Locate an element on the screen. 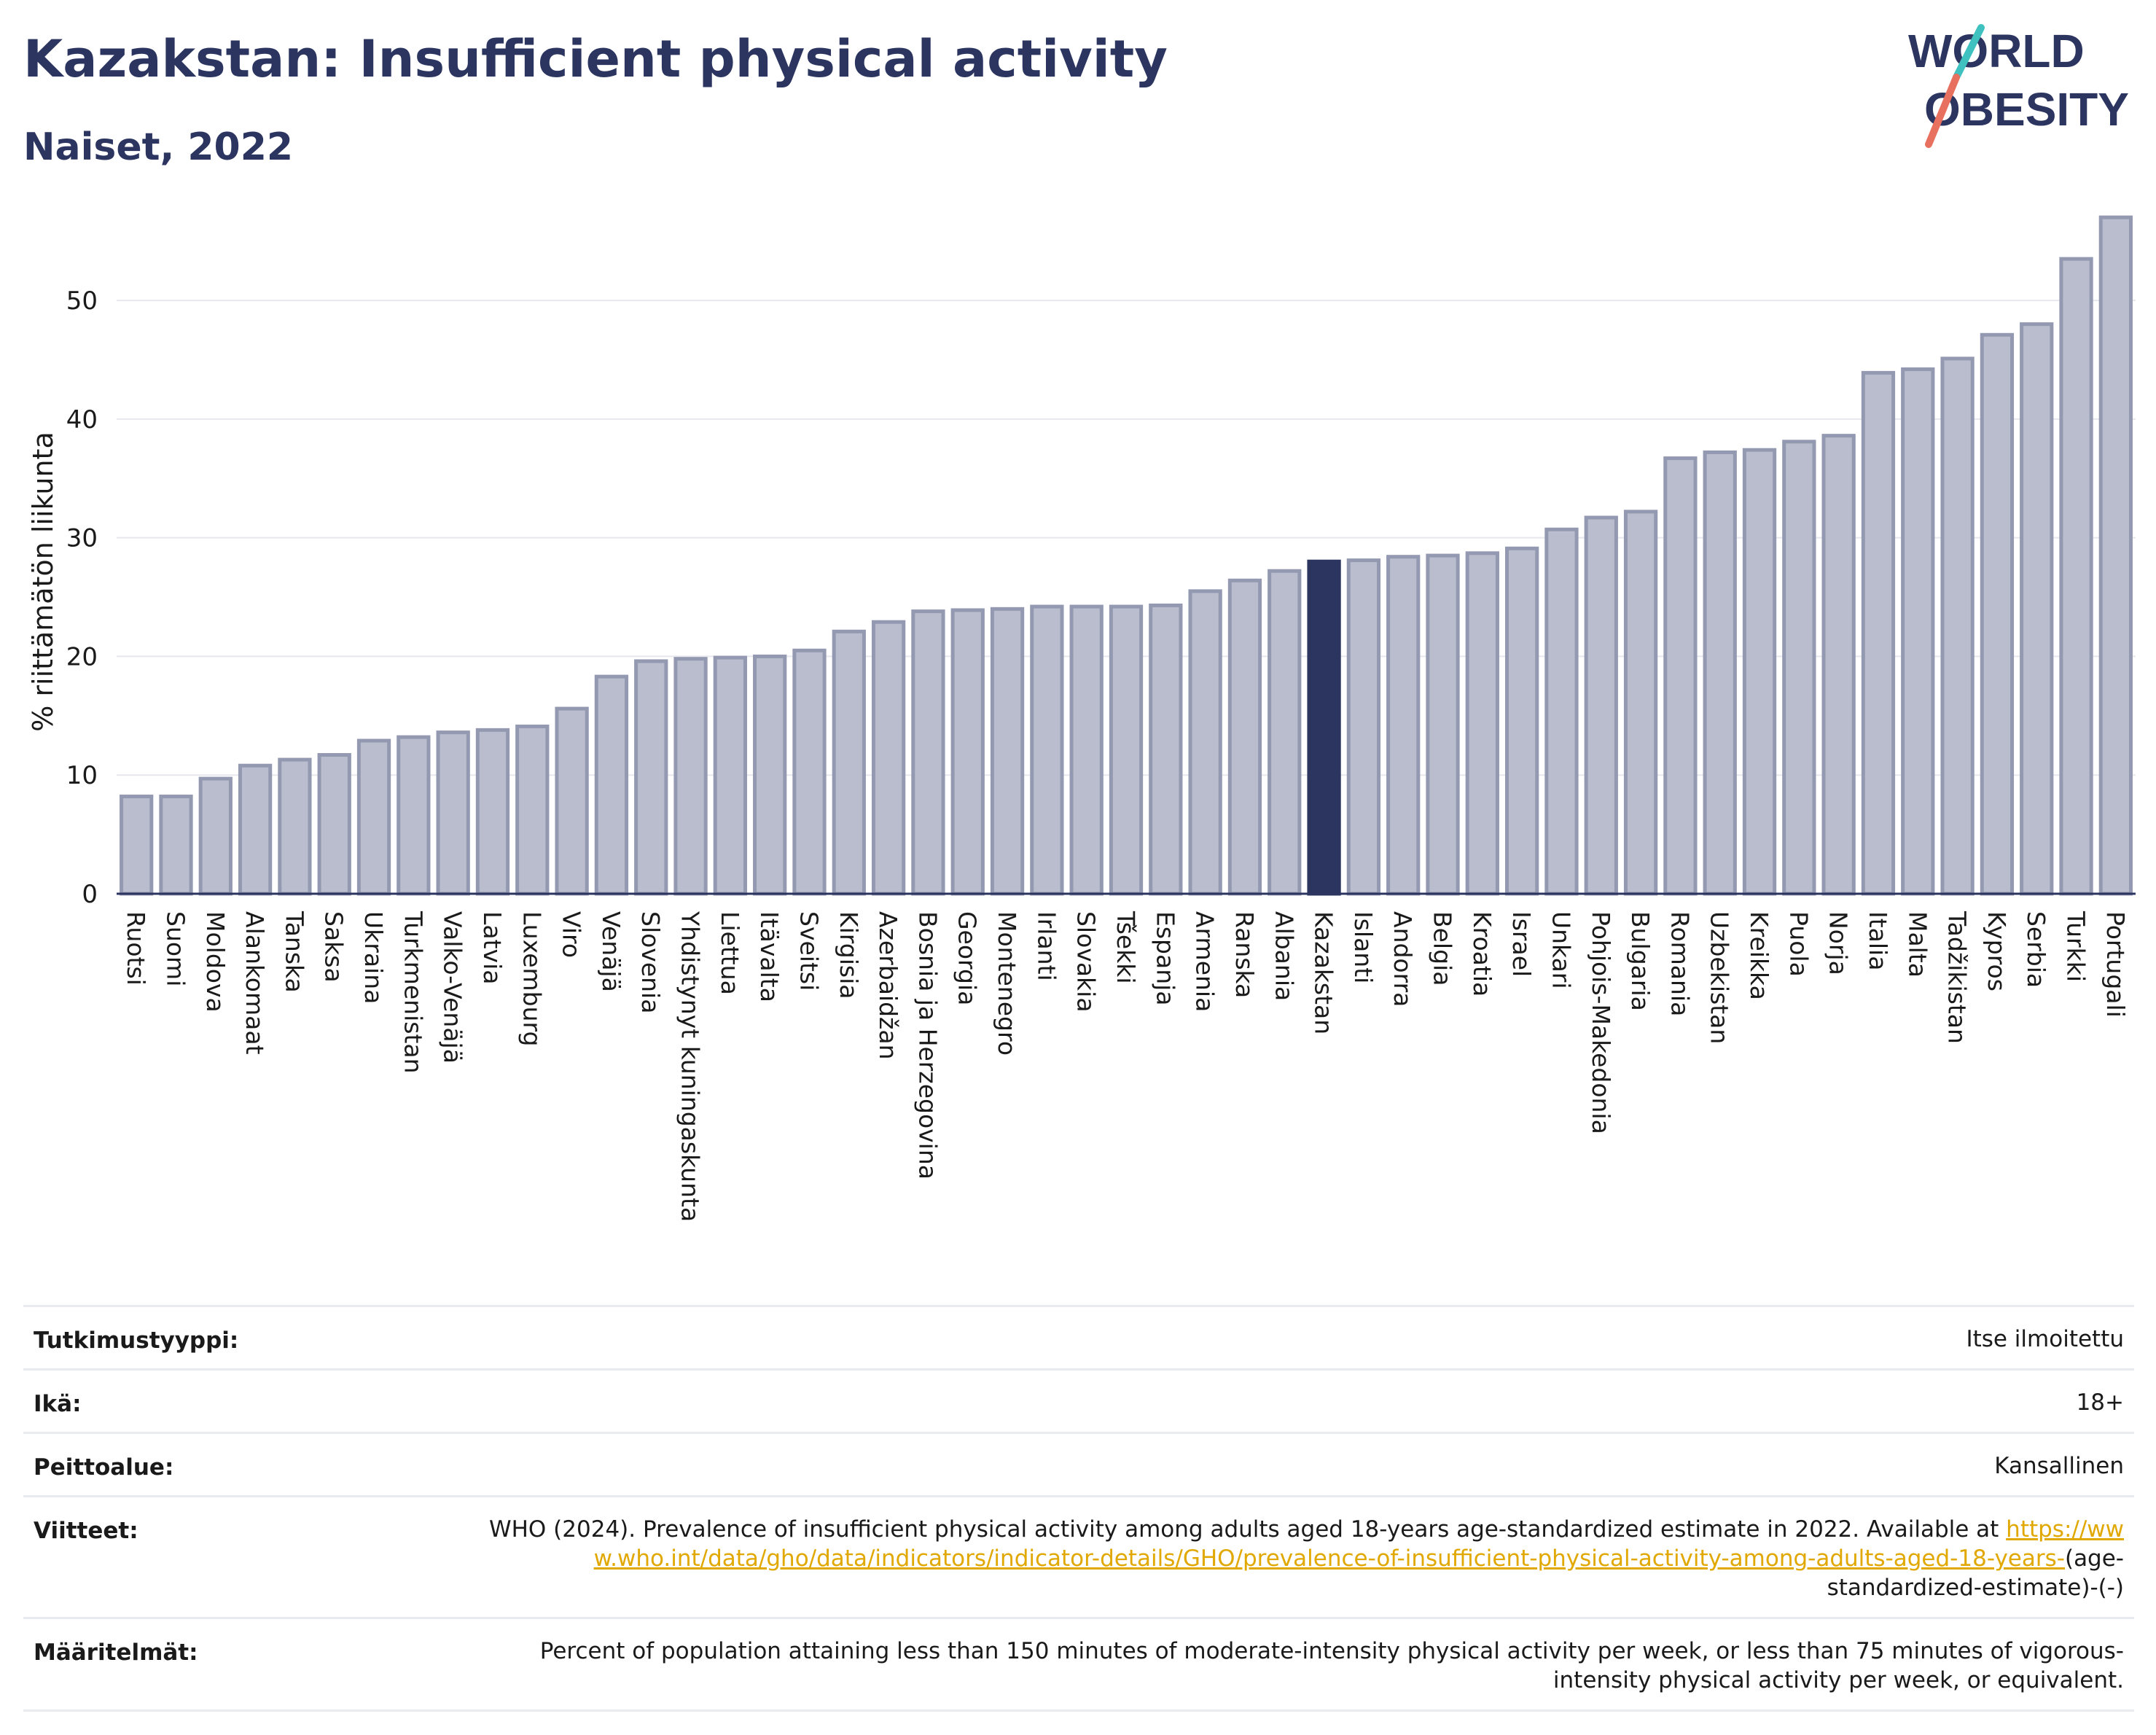 This screenshot has width=2156, height=1735. bar-kroatia is located at coordinates (1482, 723).